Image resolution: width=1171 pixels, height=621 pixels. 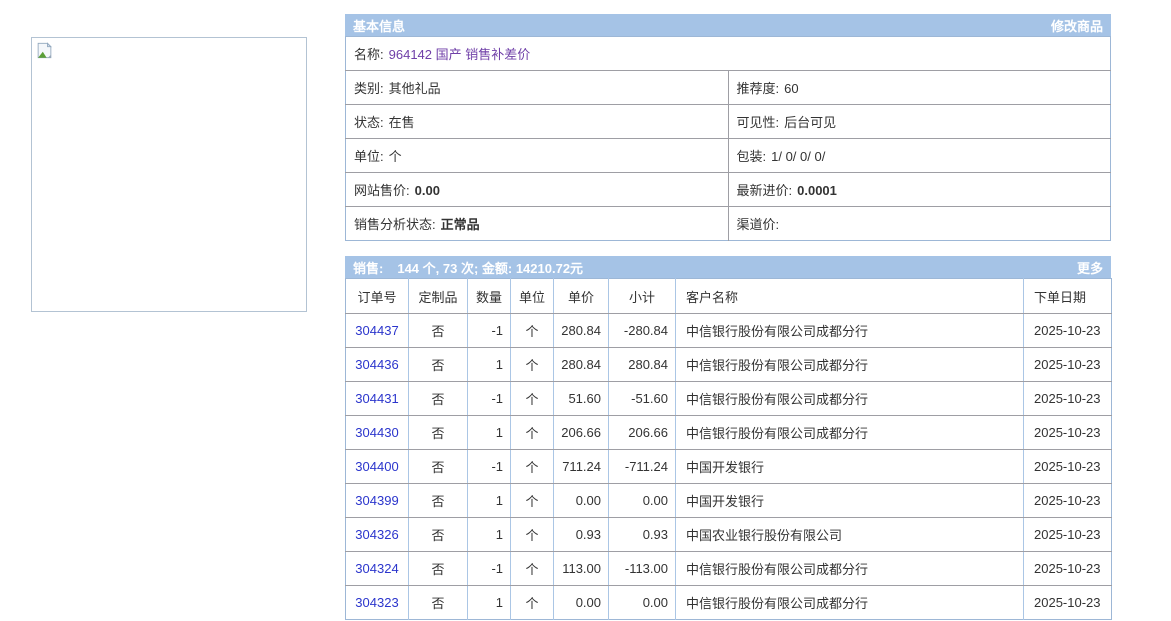 What do you see at coordinates (728, 53) in the screenshot?
I see `name-row: 名称: 964142 国产 销售补差价` at bounding box center [728, 53].